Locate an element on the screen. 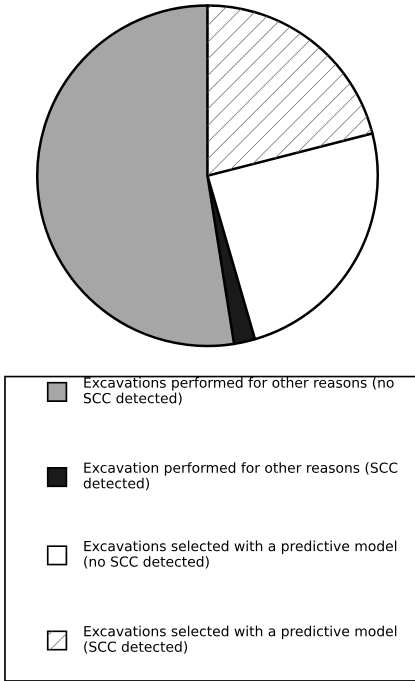  legend-label: Excavations selected with a predictive model (SCC detected) is located at coordinates (240, 640).